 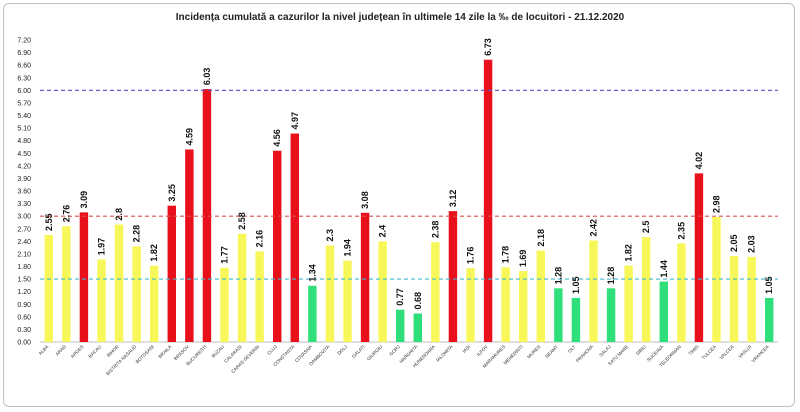 What do you see at coordinates (347, 301) in the screenshot?
I see `bar-dolj` at bounding box center [347, 301].